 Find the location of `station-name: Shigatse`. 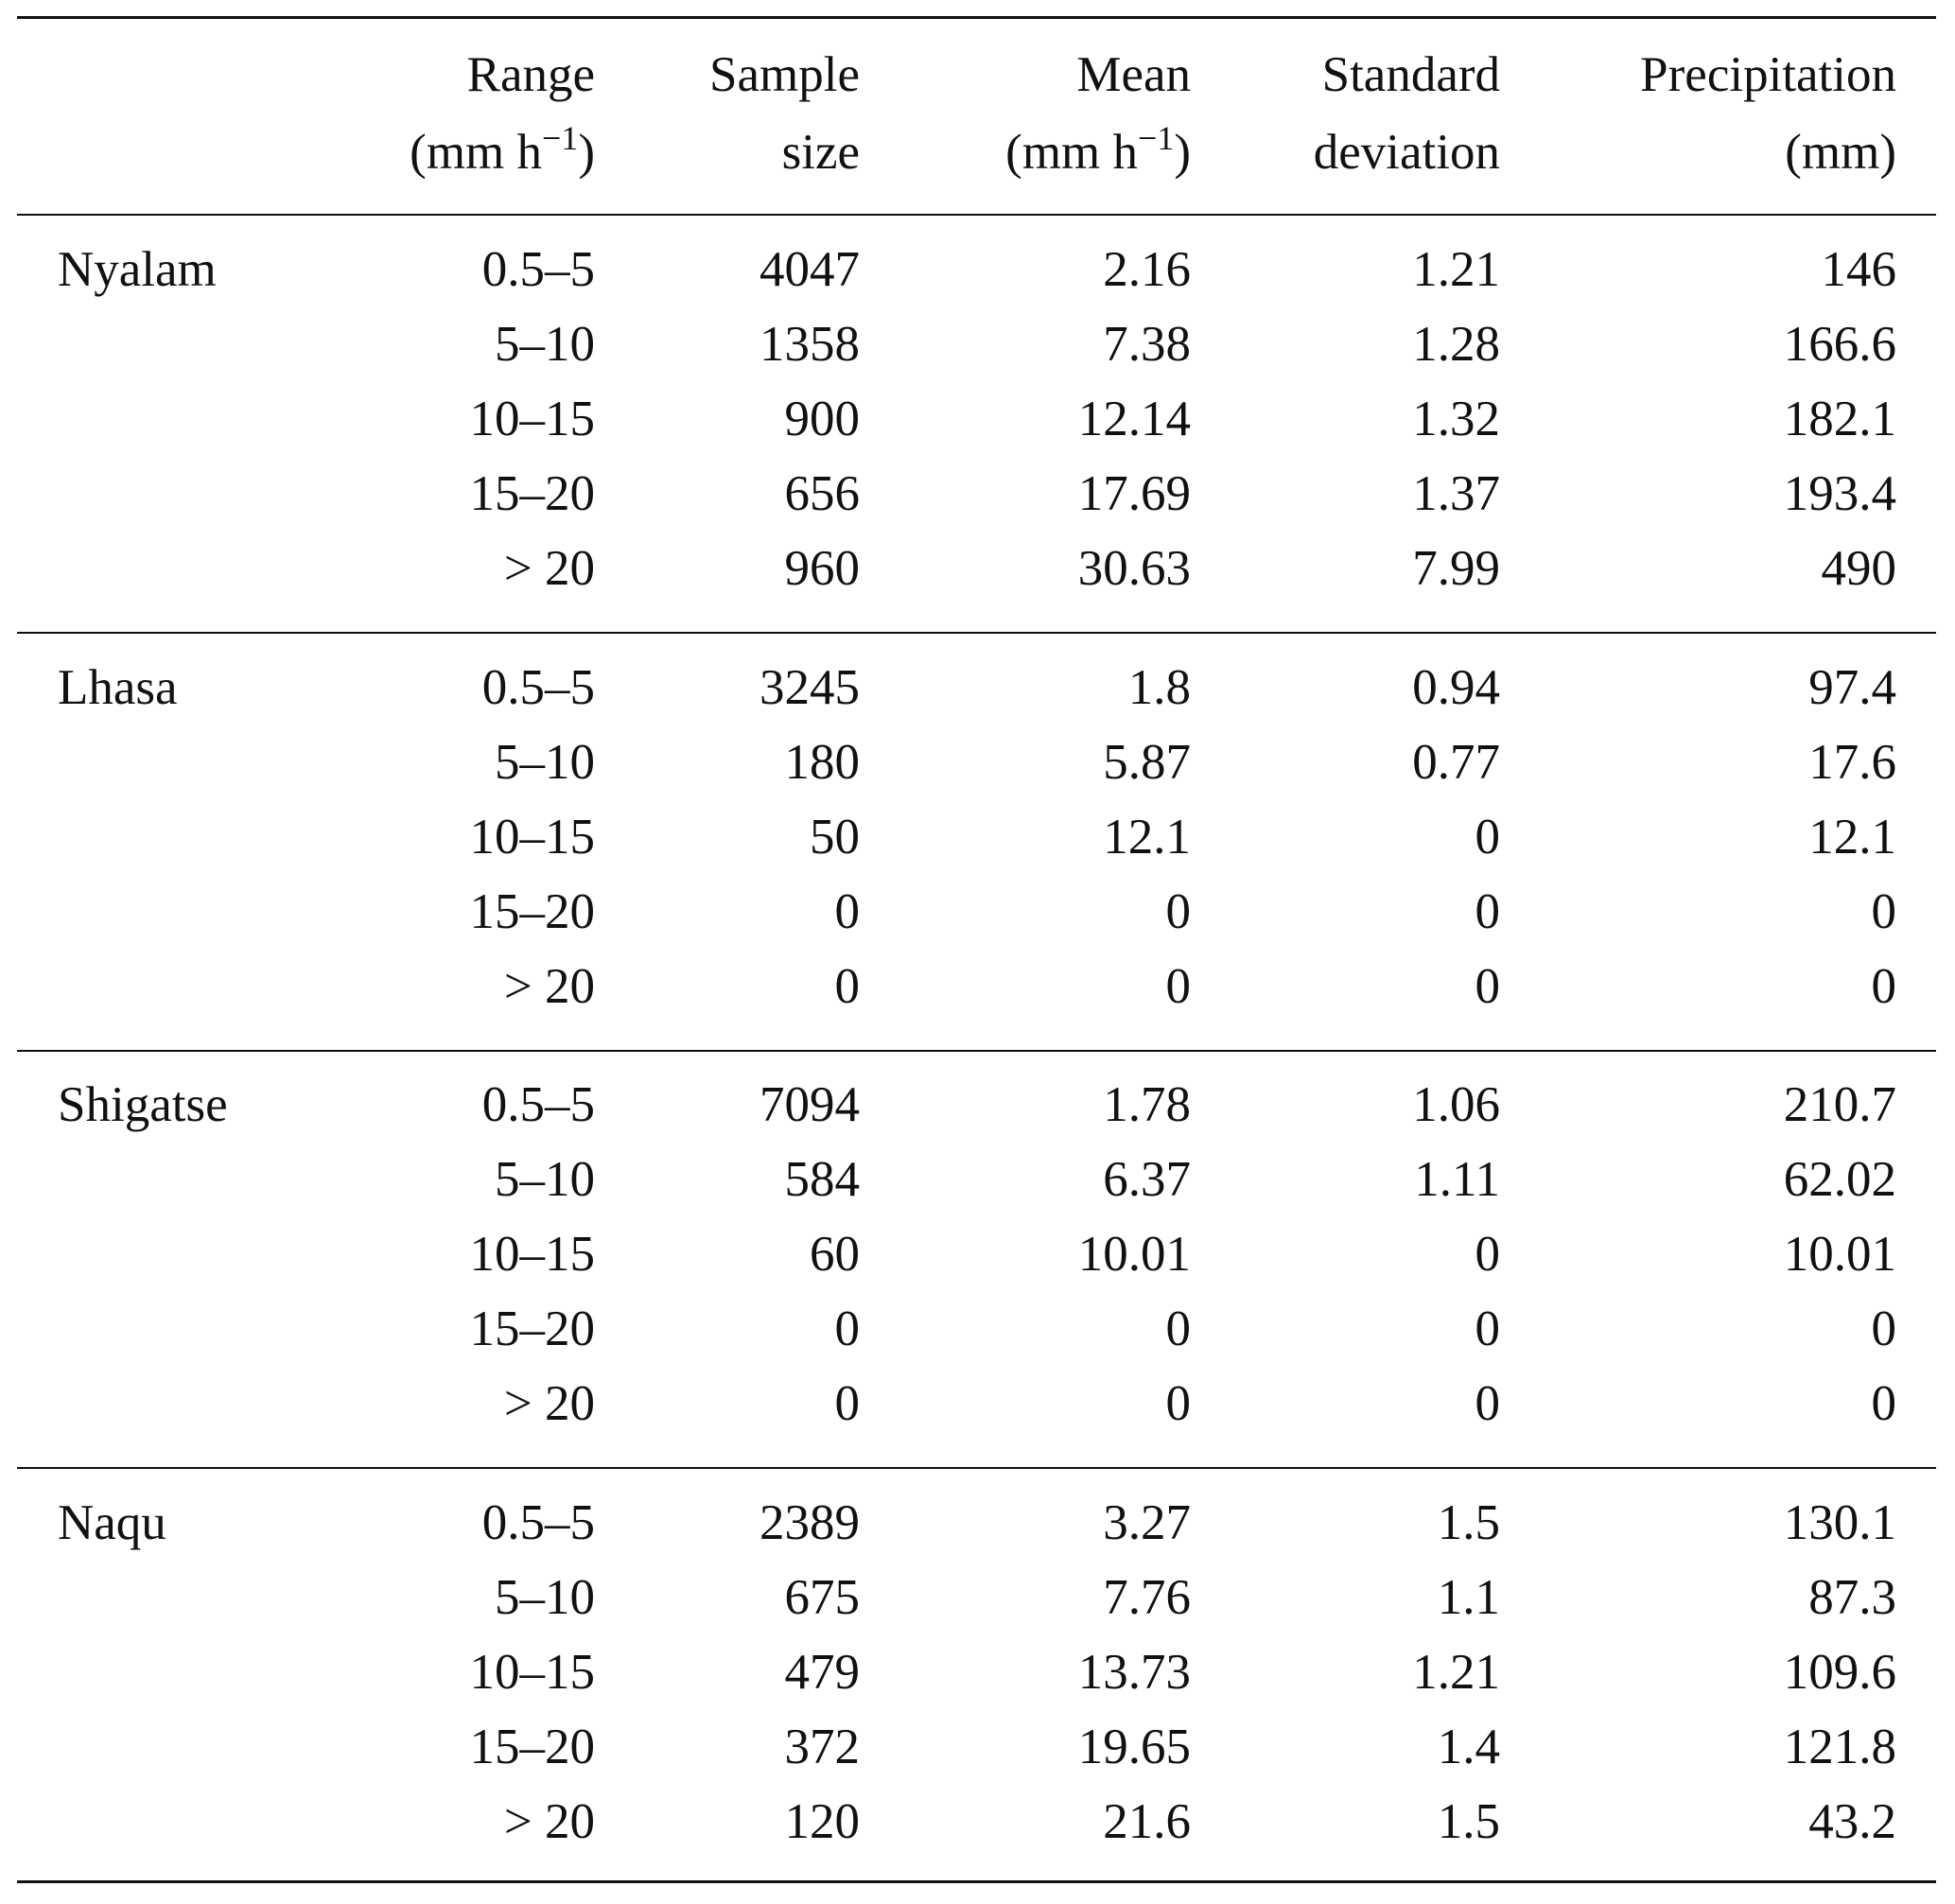

station-name: Shigatse is located at coordinates (143, 1104).